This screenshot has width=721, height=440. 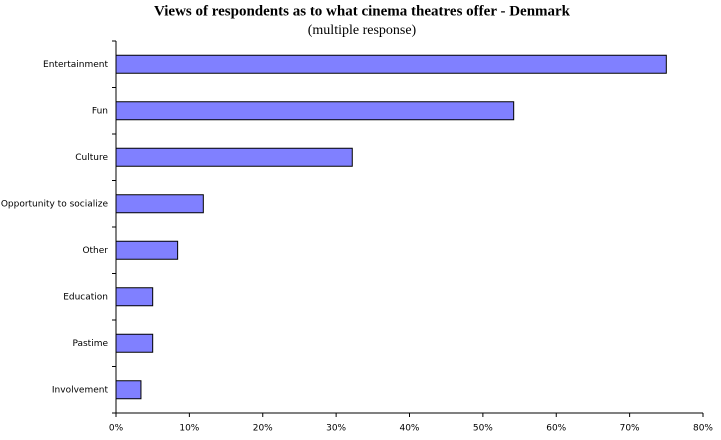 What do you see at coordinates (362, 30) in the screenshot?
I see `chart-subtitle: (multiple response)` at bounding box center [362, 30].